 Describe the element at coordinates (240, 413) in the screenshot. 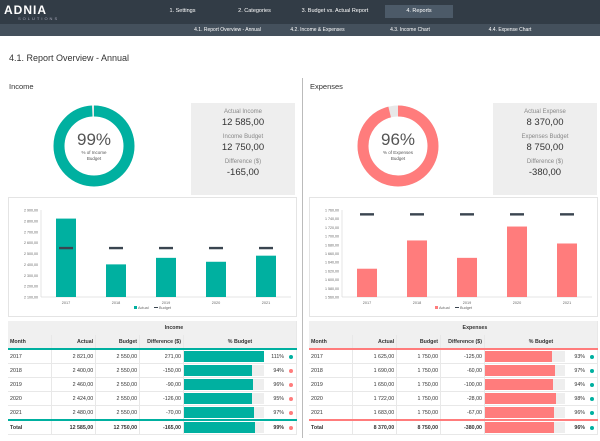

I see `pct-budget-cell: 97%` at that location.